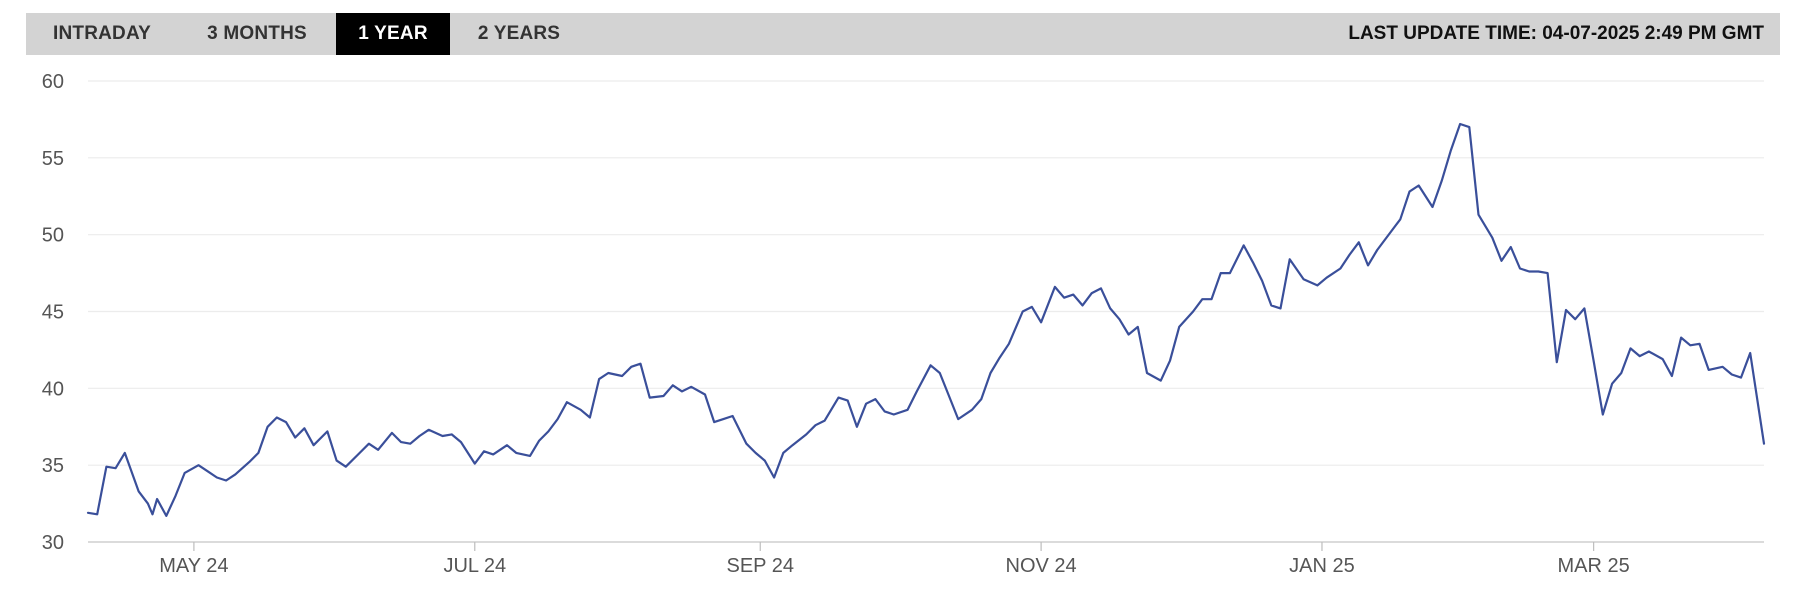 This screenshot has width=1820, height=607. I want to click on last-update-value: 04-07-2025 2:49 PM GMT, so click(1653, 33).